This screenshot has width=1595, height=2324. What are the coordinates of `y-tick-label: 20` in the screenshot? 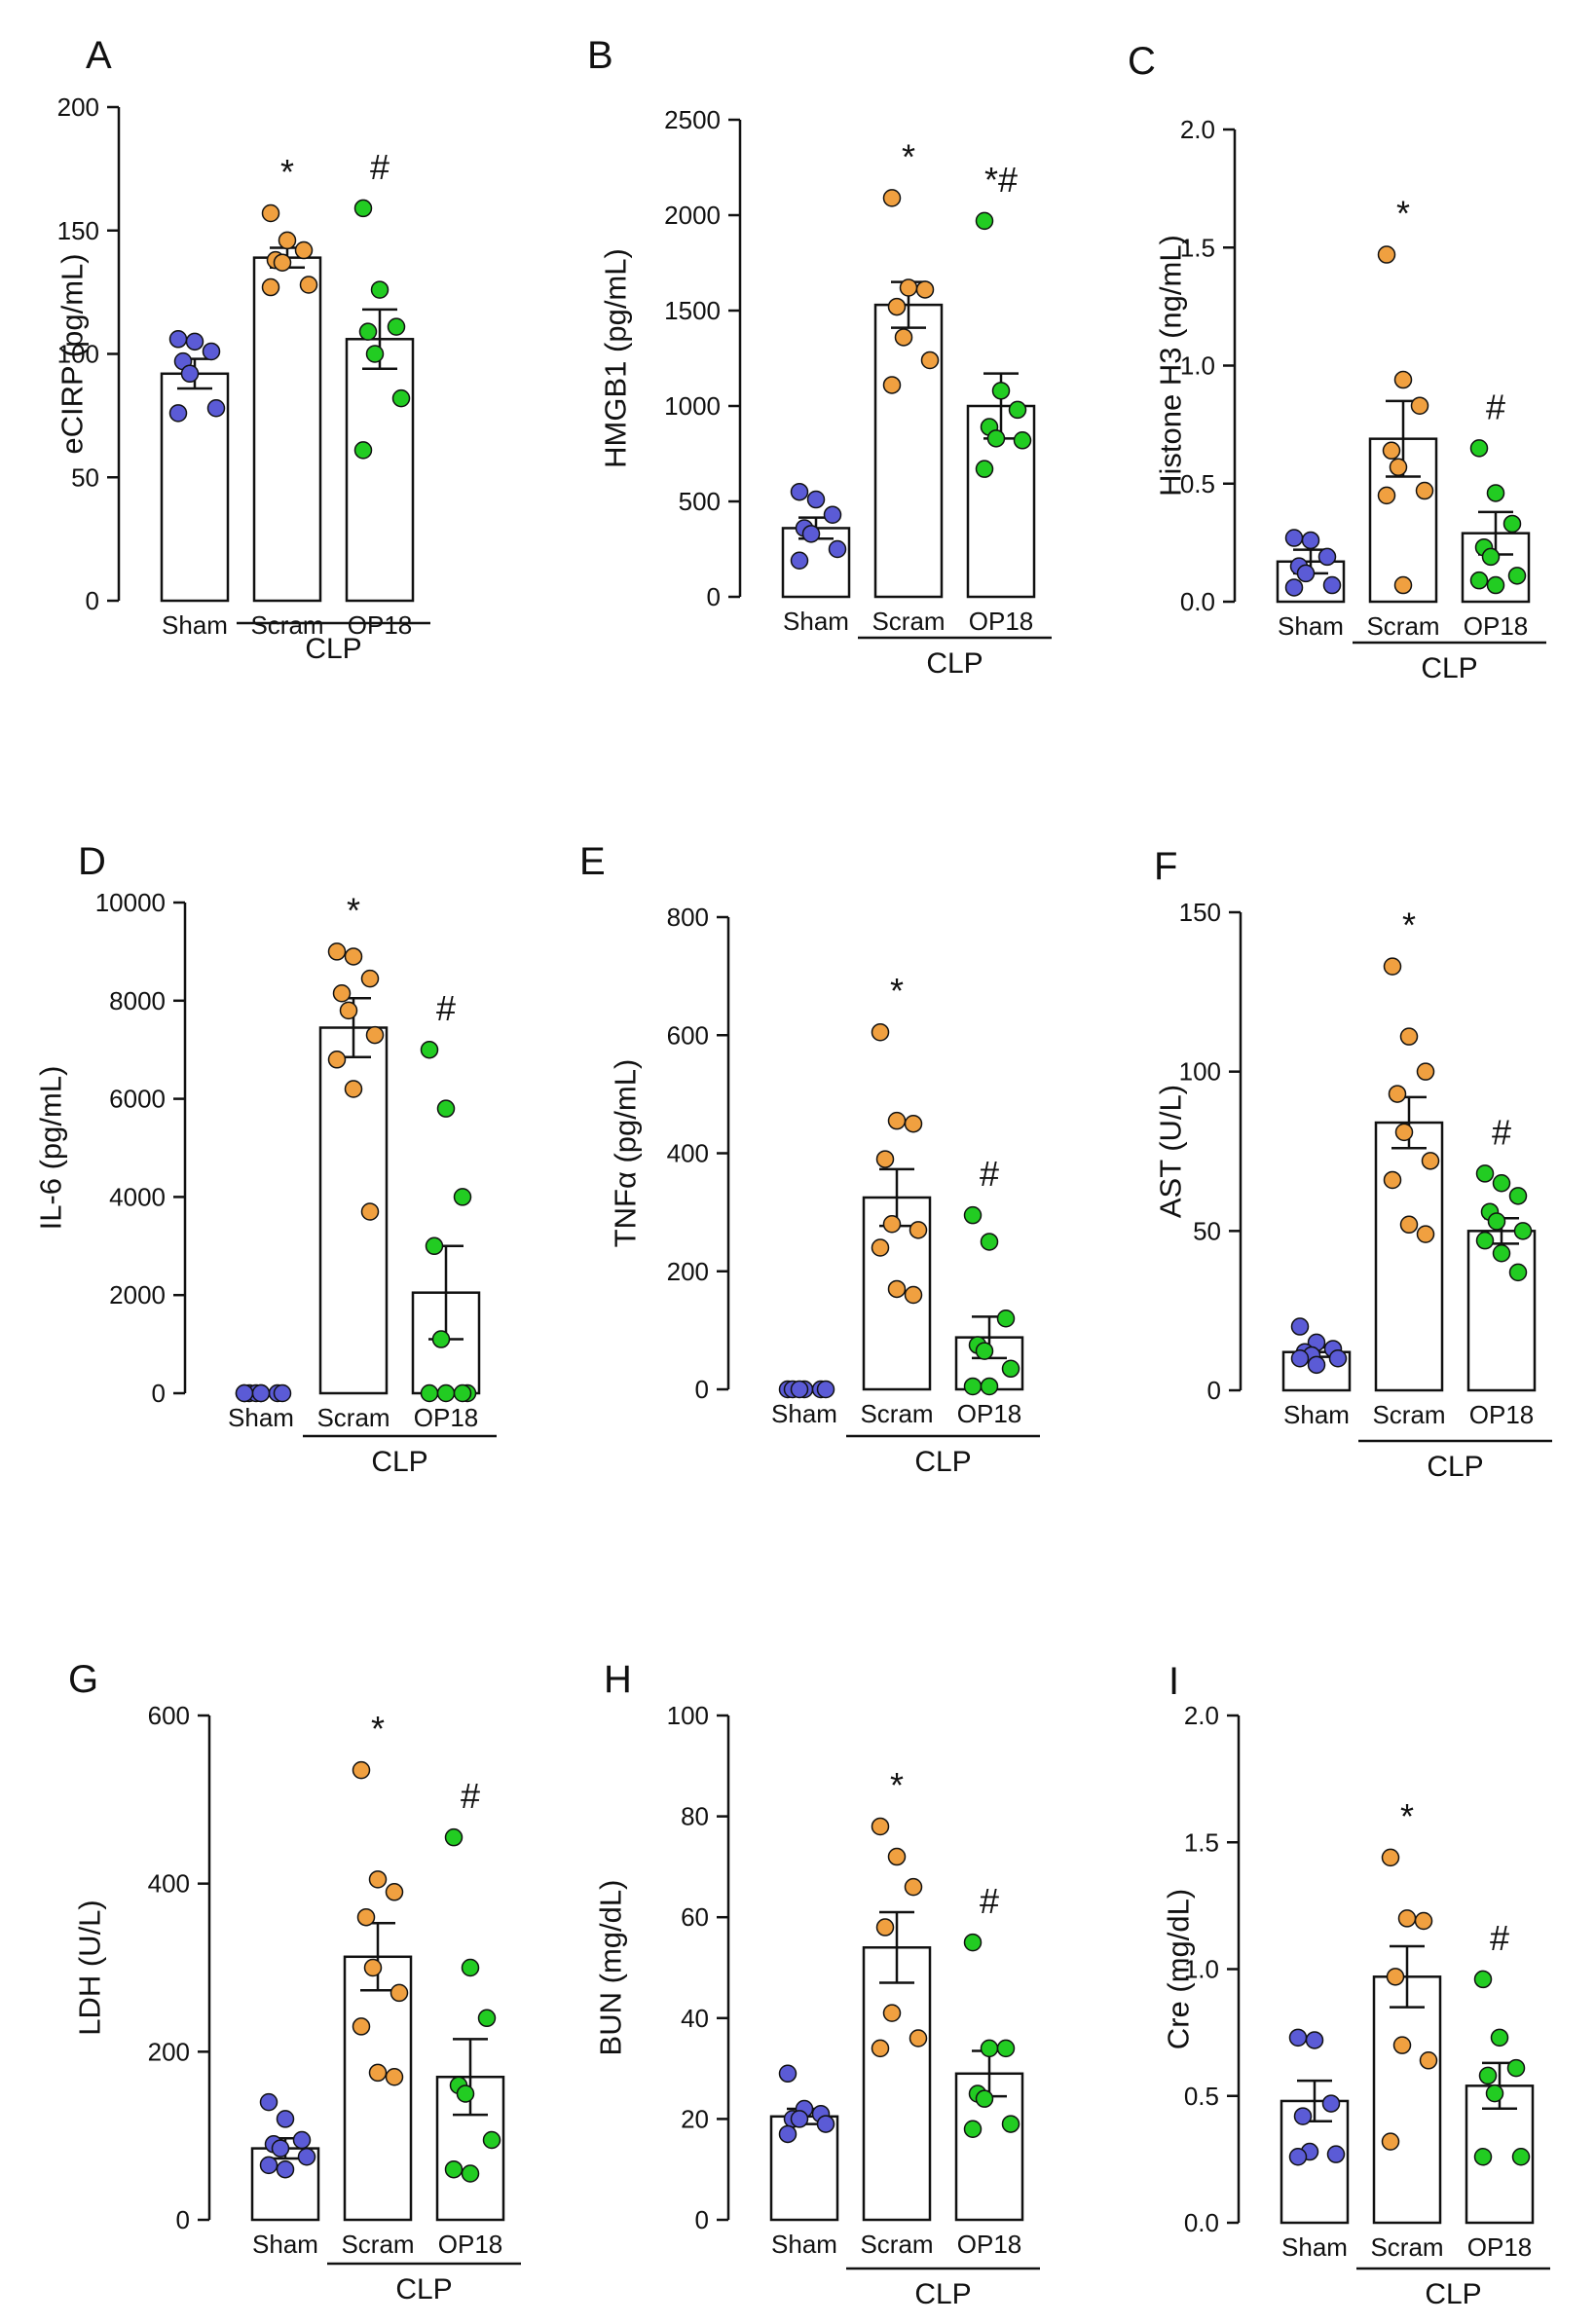 It's located at (695, 2118).